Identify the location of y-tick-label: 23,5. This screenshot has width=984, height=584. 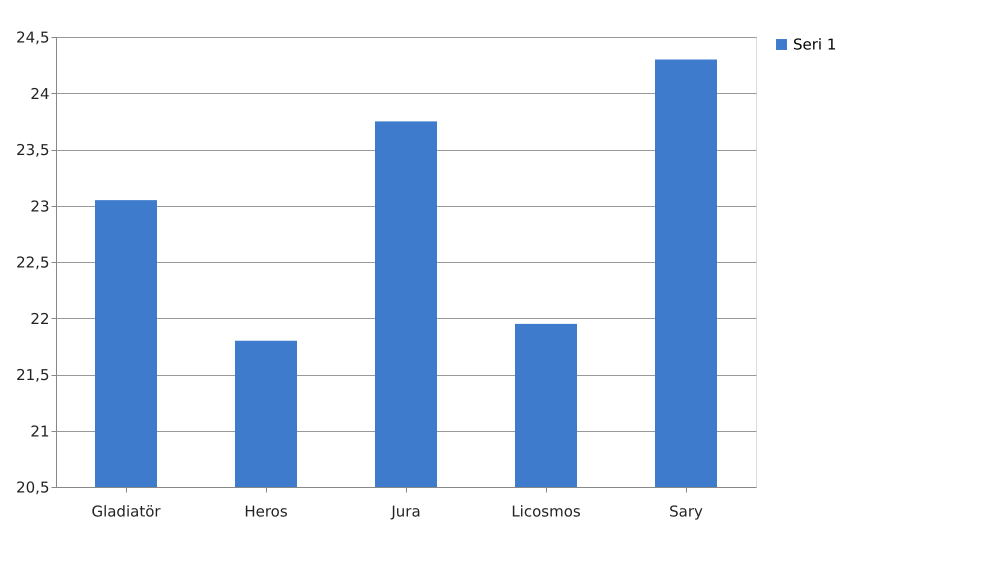
(33, 150).